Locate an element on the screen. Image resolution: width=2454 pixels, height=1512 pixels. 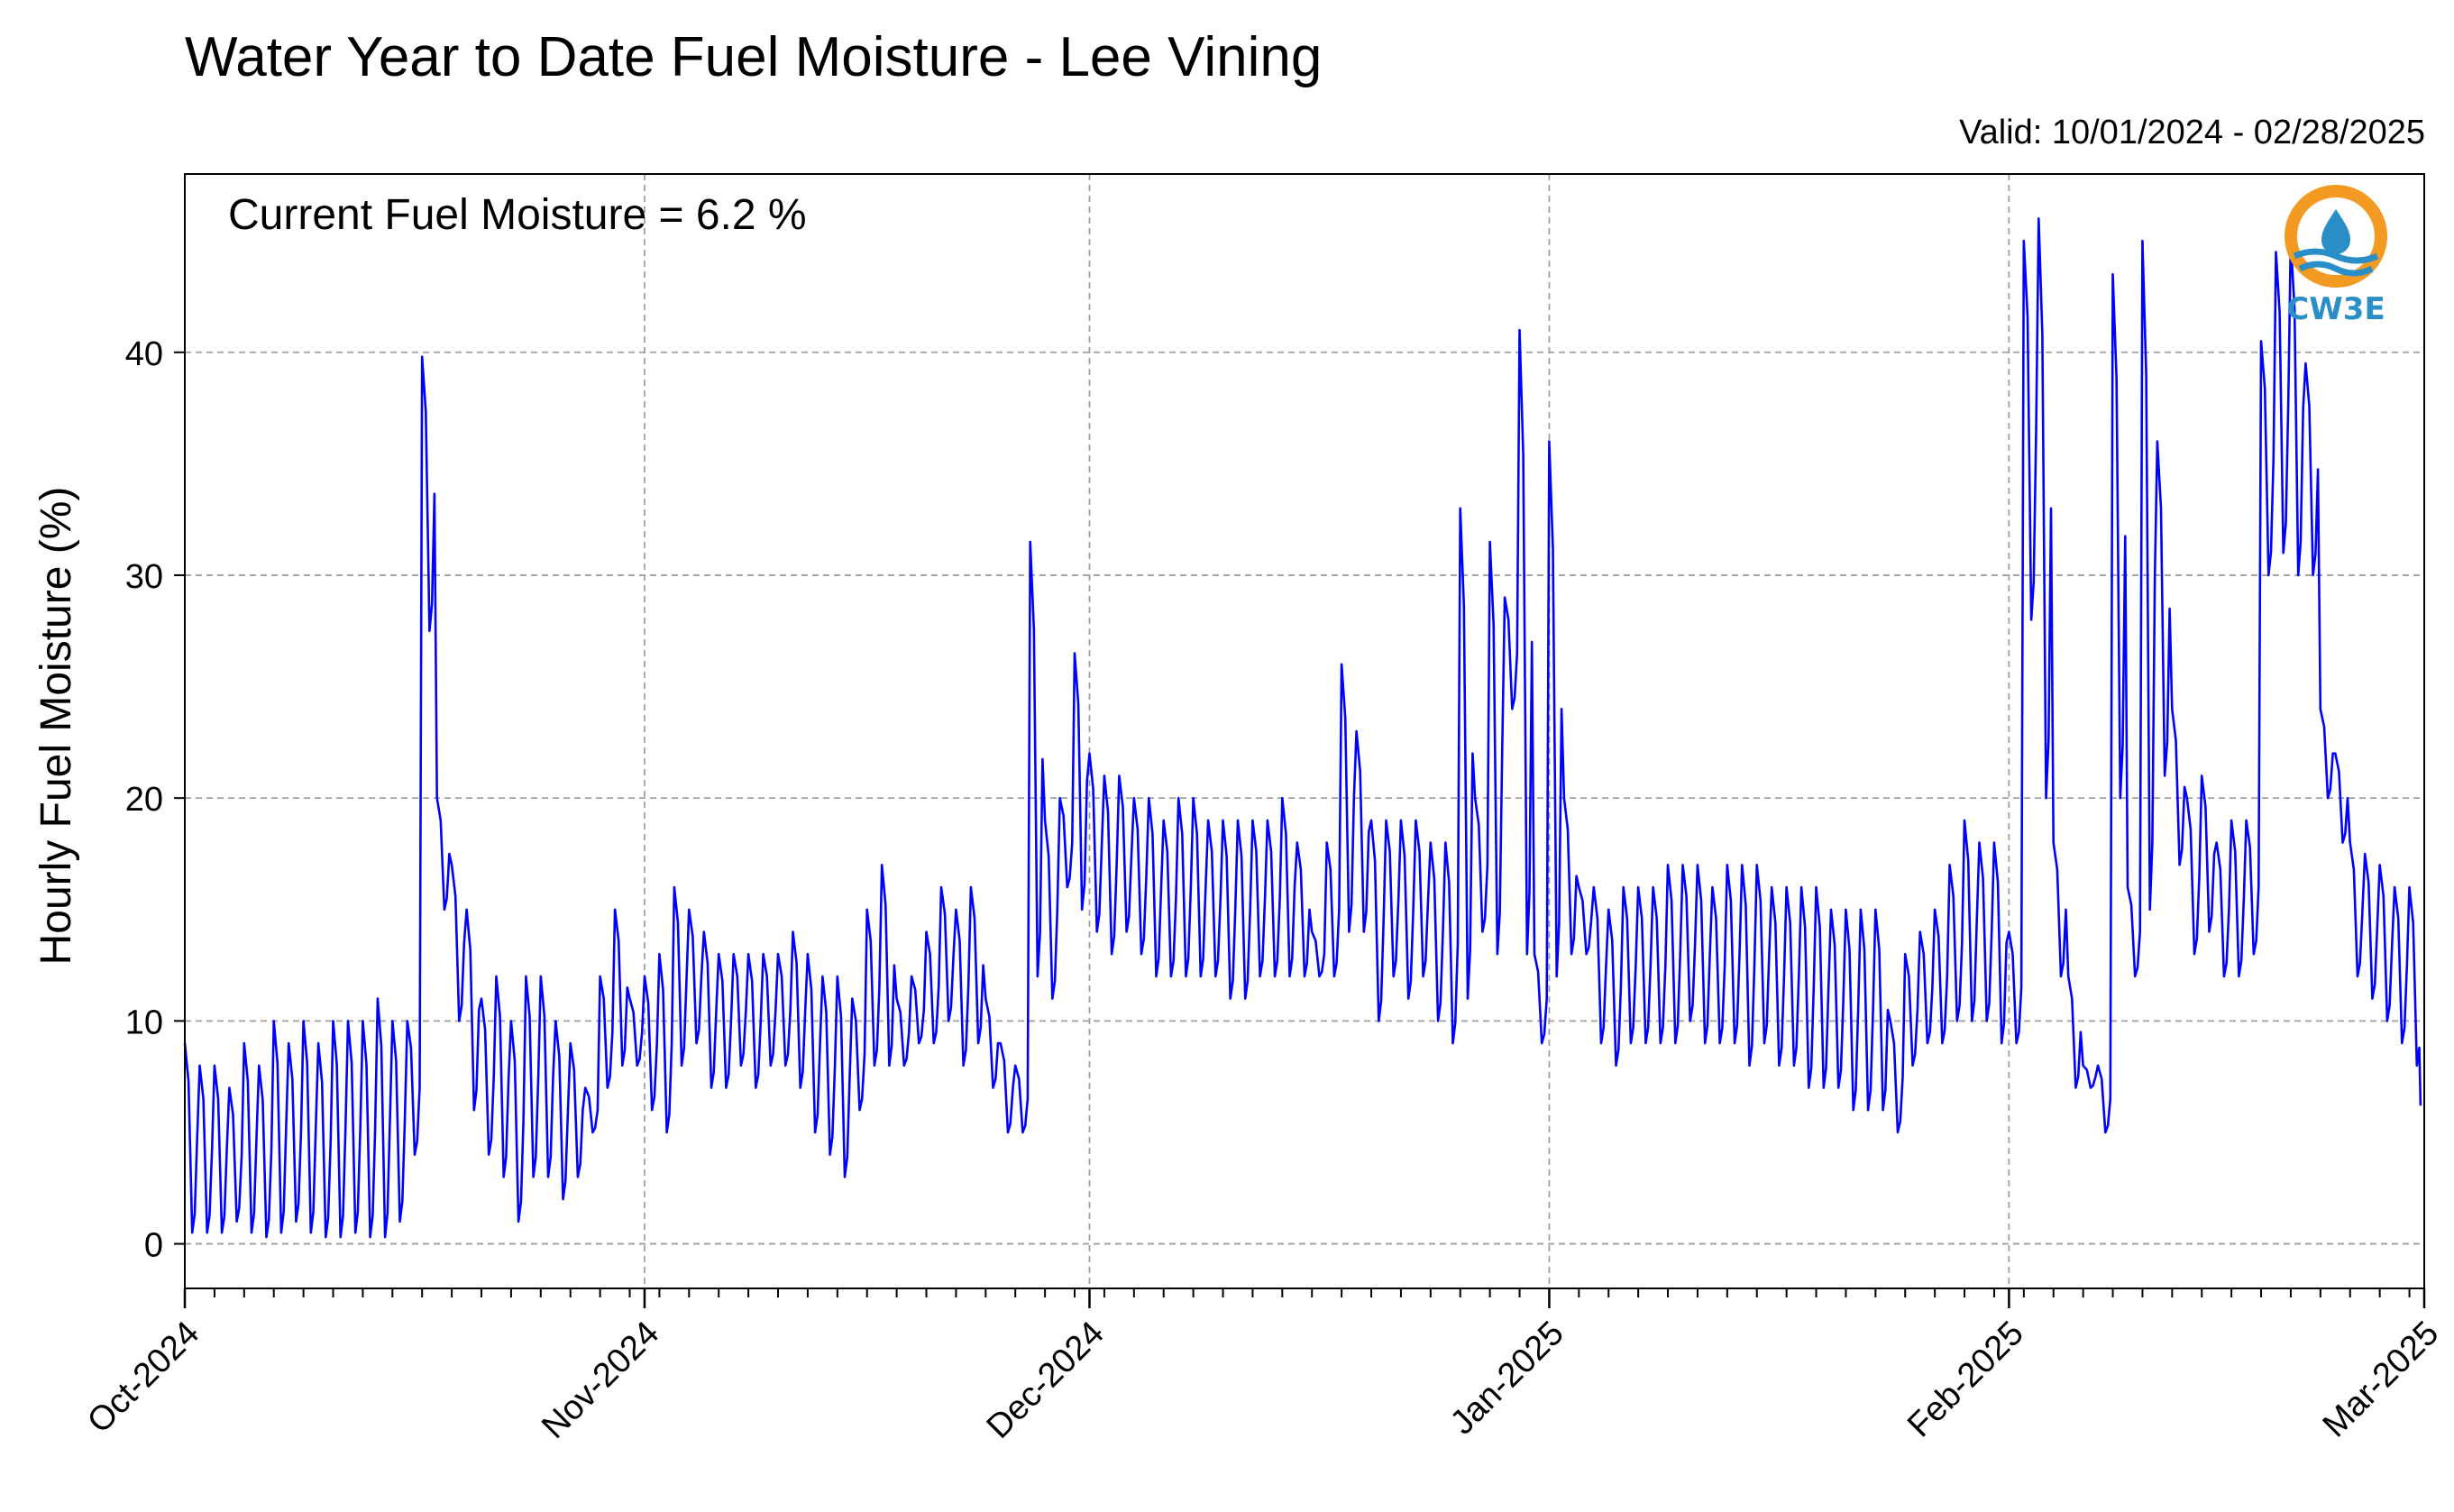
y-tick-label: 20 is located at coordinates (144, 800).